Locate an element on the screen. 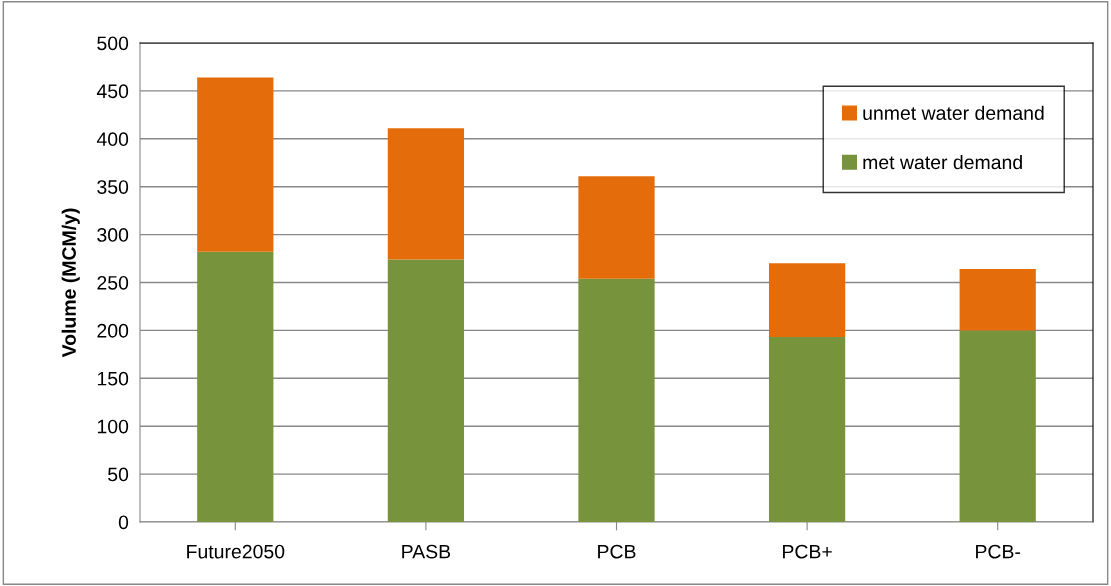 The width and height of the screenshot is (1111, 586). y-tick-label: 400 is located at coordinates (112, 139).